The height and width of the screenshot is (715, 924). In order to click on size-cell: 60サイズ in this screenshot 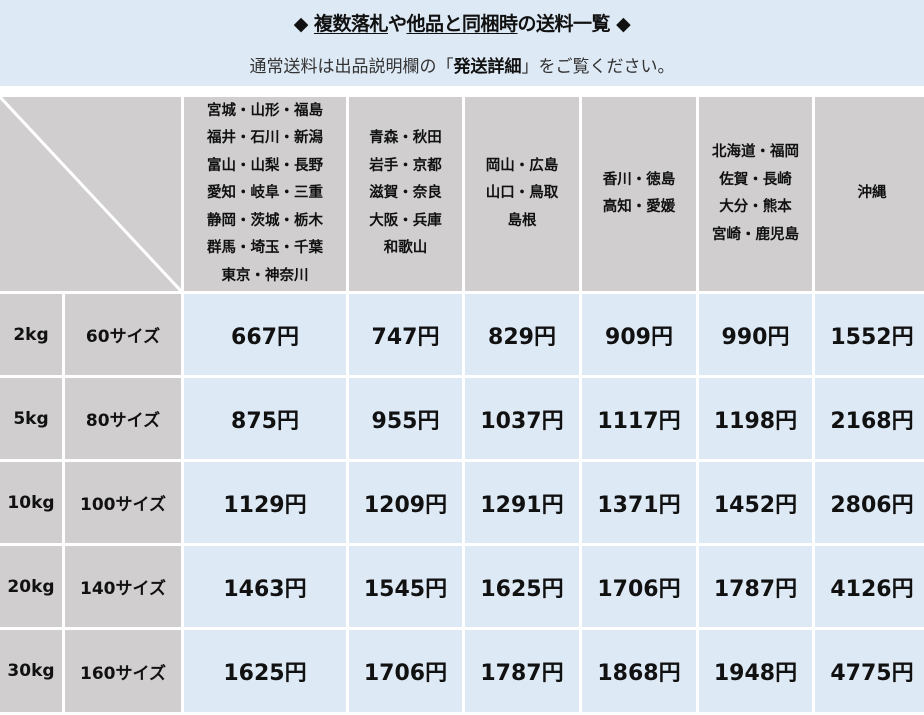, I will do `click(123, 334)`.